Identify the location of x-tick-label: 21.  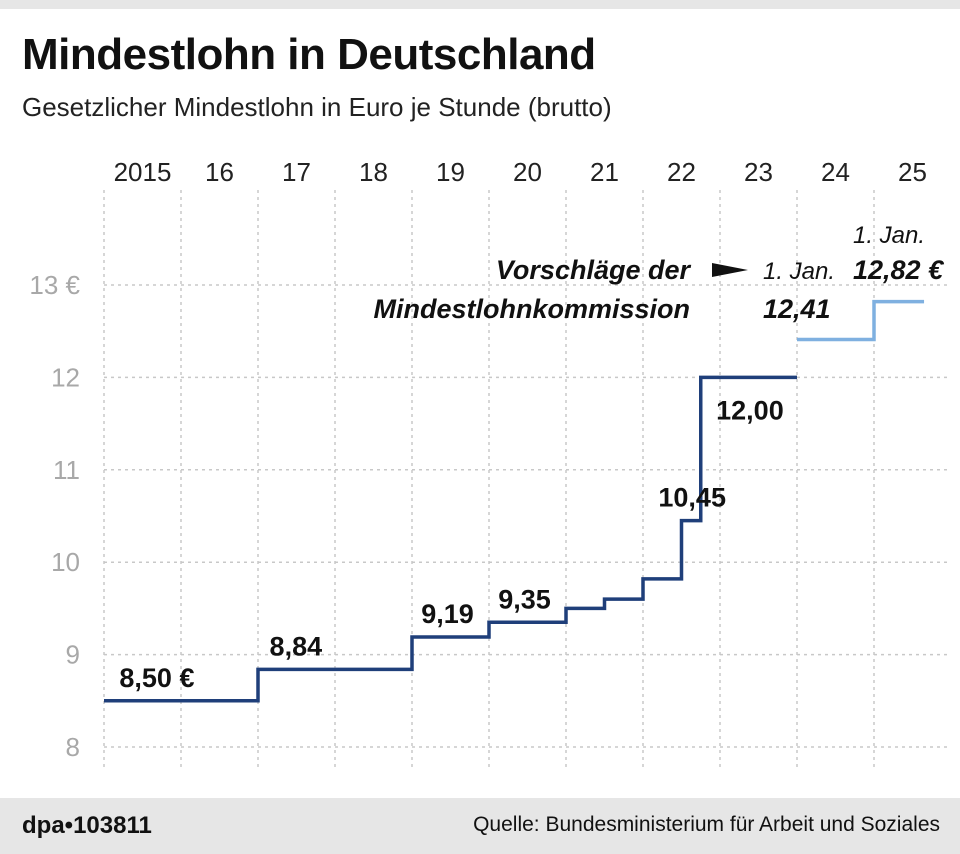
(604, 172).